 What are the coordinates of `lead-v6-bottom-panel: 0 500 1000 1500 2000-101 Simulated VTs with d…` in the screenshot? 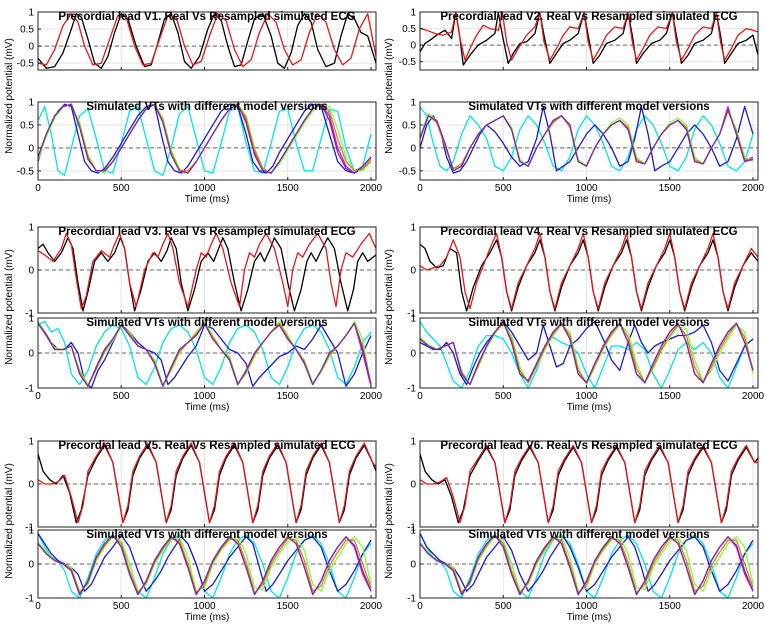 It's located at (585, 575).